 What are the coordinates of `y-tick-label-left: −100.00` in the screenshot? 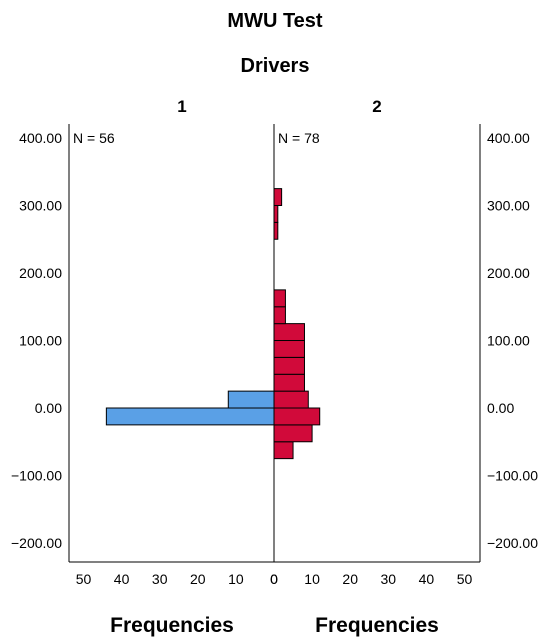 It's located at (36, 476).